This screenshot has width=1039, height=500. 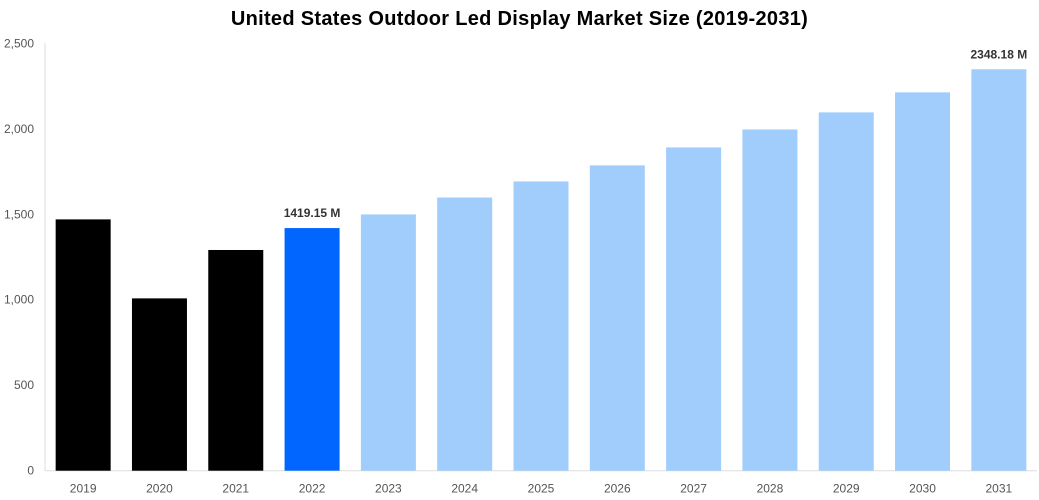 I want to click on y-tick-label: 1,000, so click(x=19, y=300).